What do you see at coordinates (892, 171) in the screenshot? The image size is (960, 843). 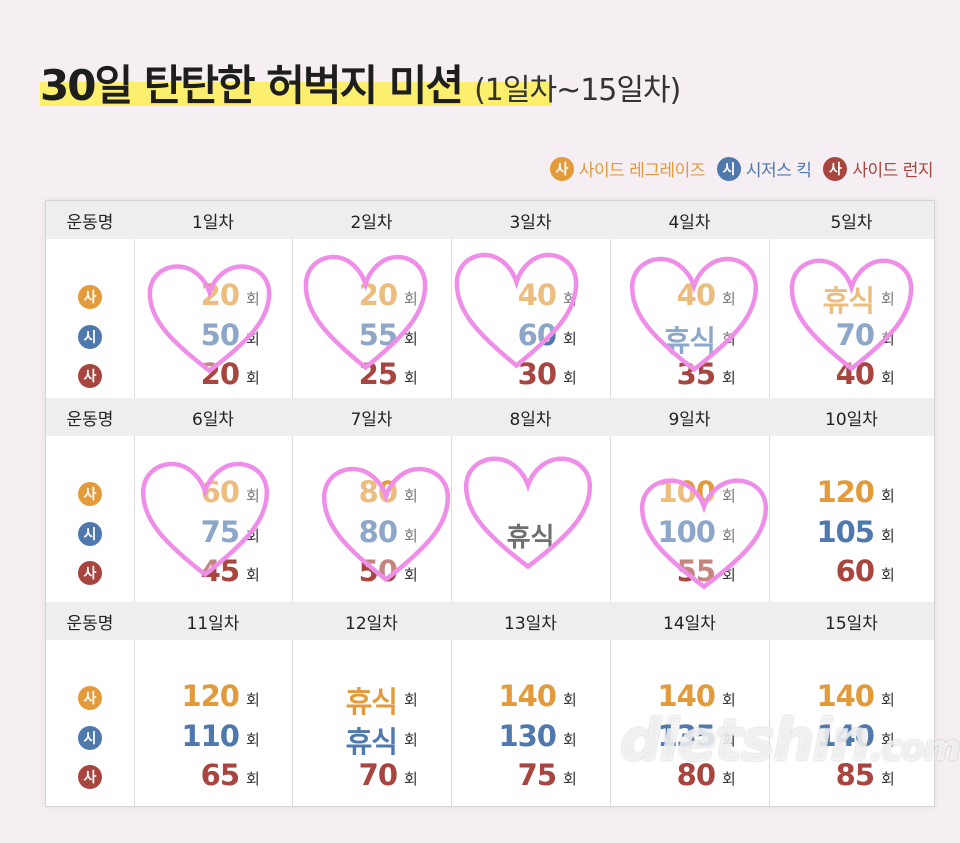 I see `legend-label: 사이드 런지` at bounding box center [892, 171].